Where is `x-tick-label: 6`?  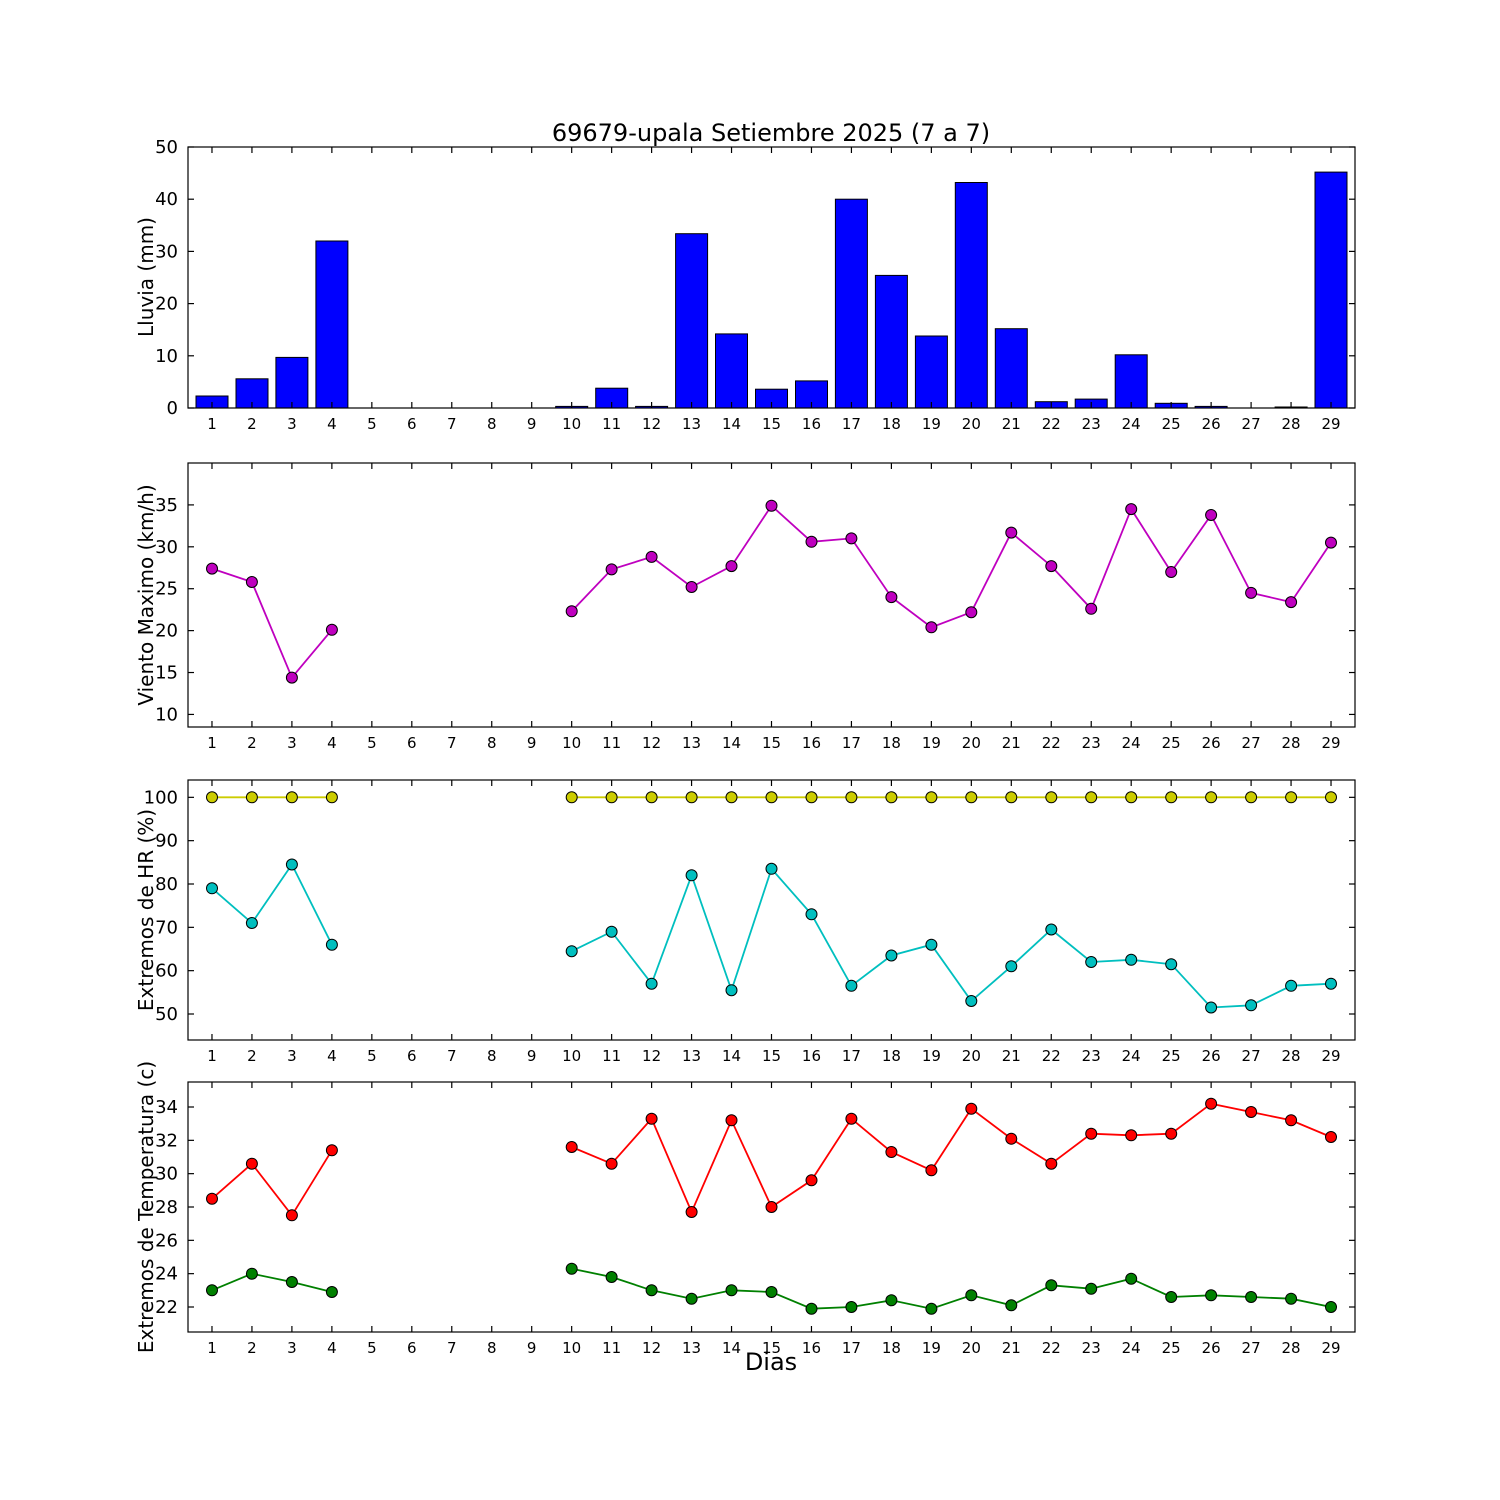
x-tick-label: 6 is located at coordinates (412, 1056).